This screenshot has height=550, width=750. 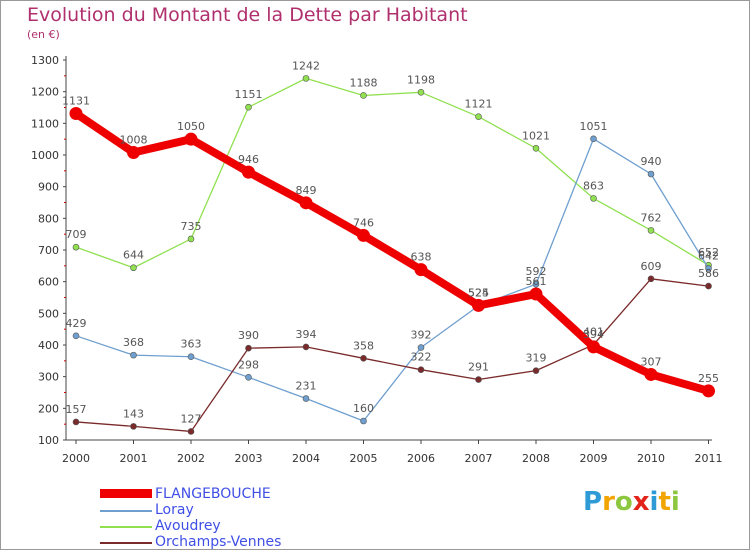 What do you see at coordinates (708, 378) in the screenshot?
I see `data-label: 255` at bounding box center [708, 378].